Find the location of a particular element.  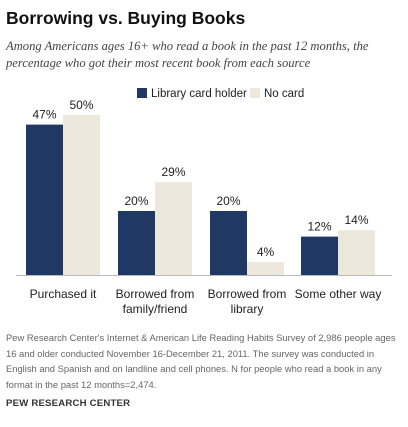

bar-value-label-s2-c4: 14% is located at coordinates (356, 220).